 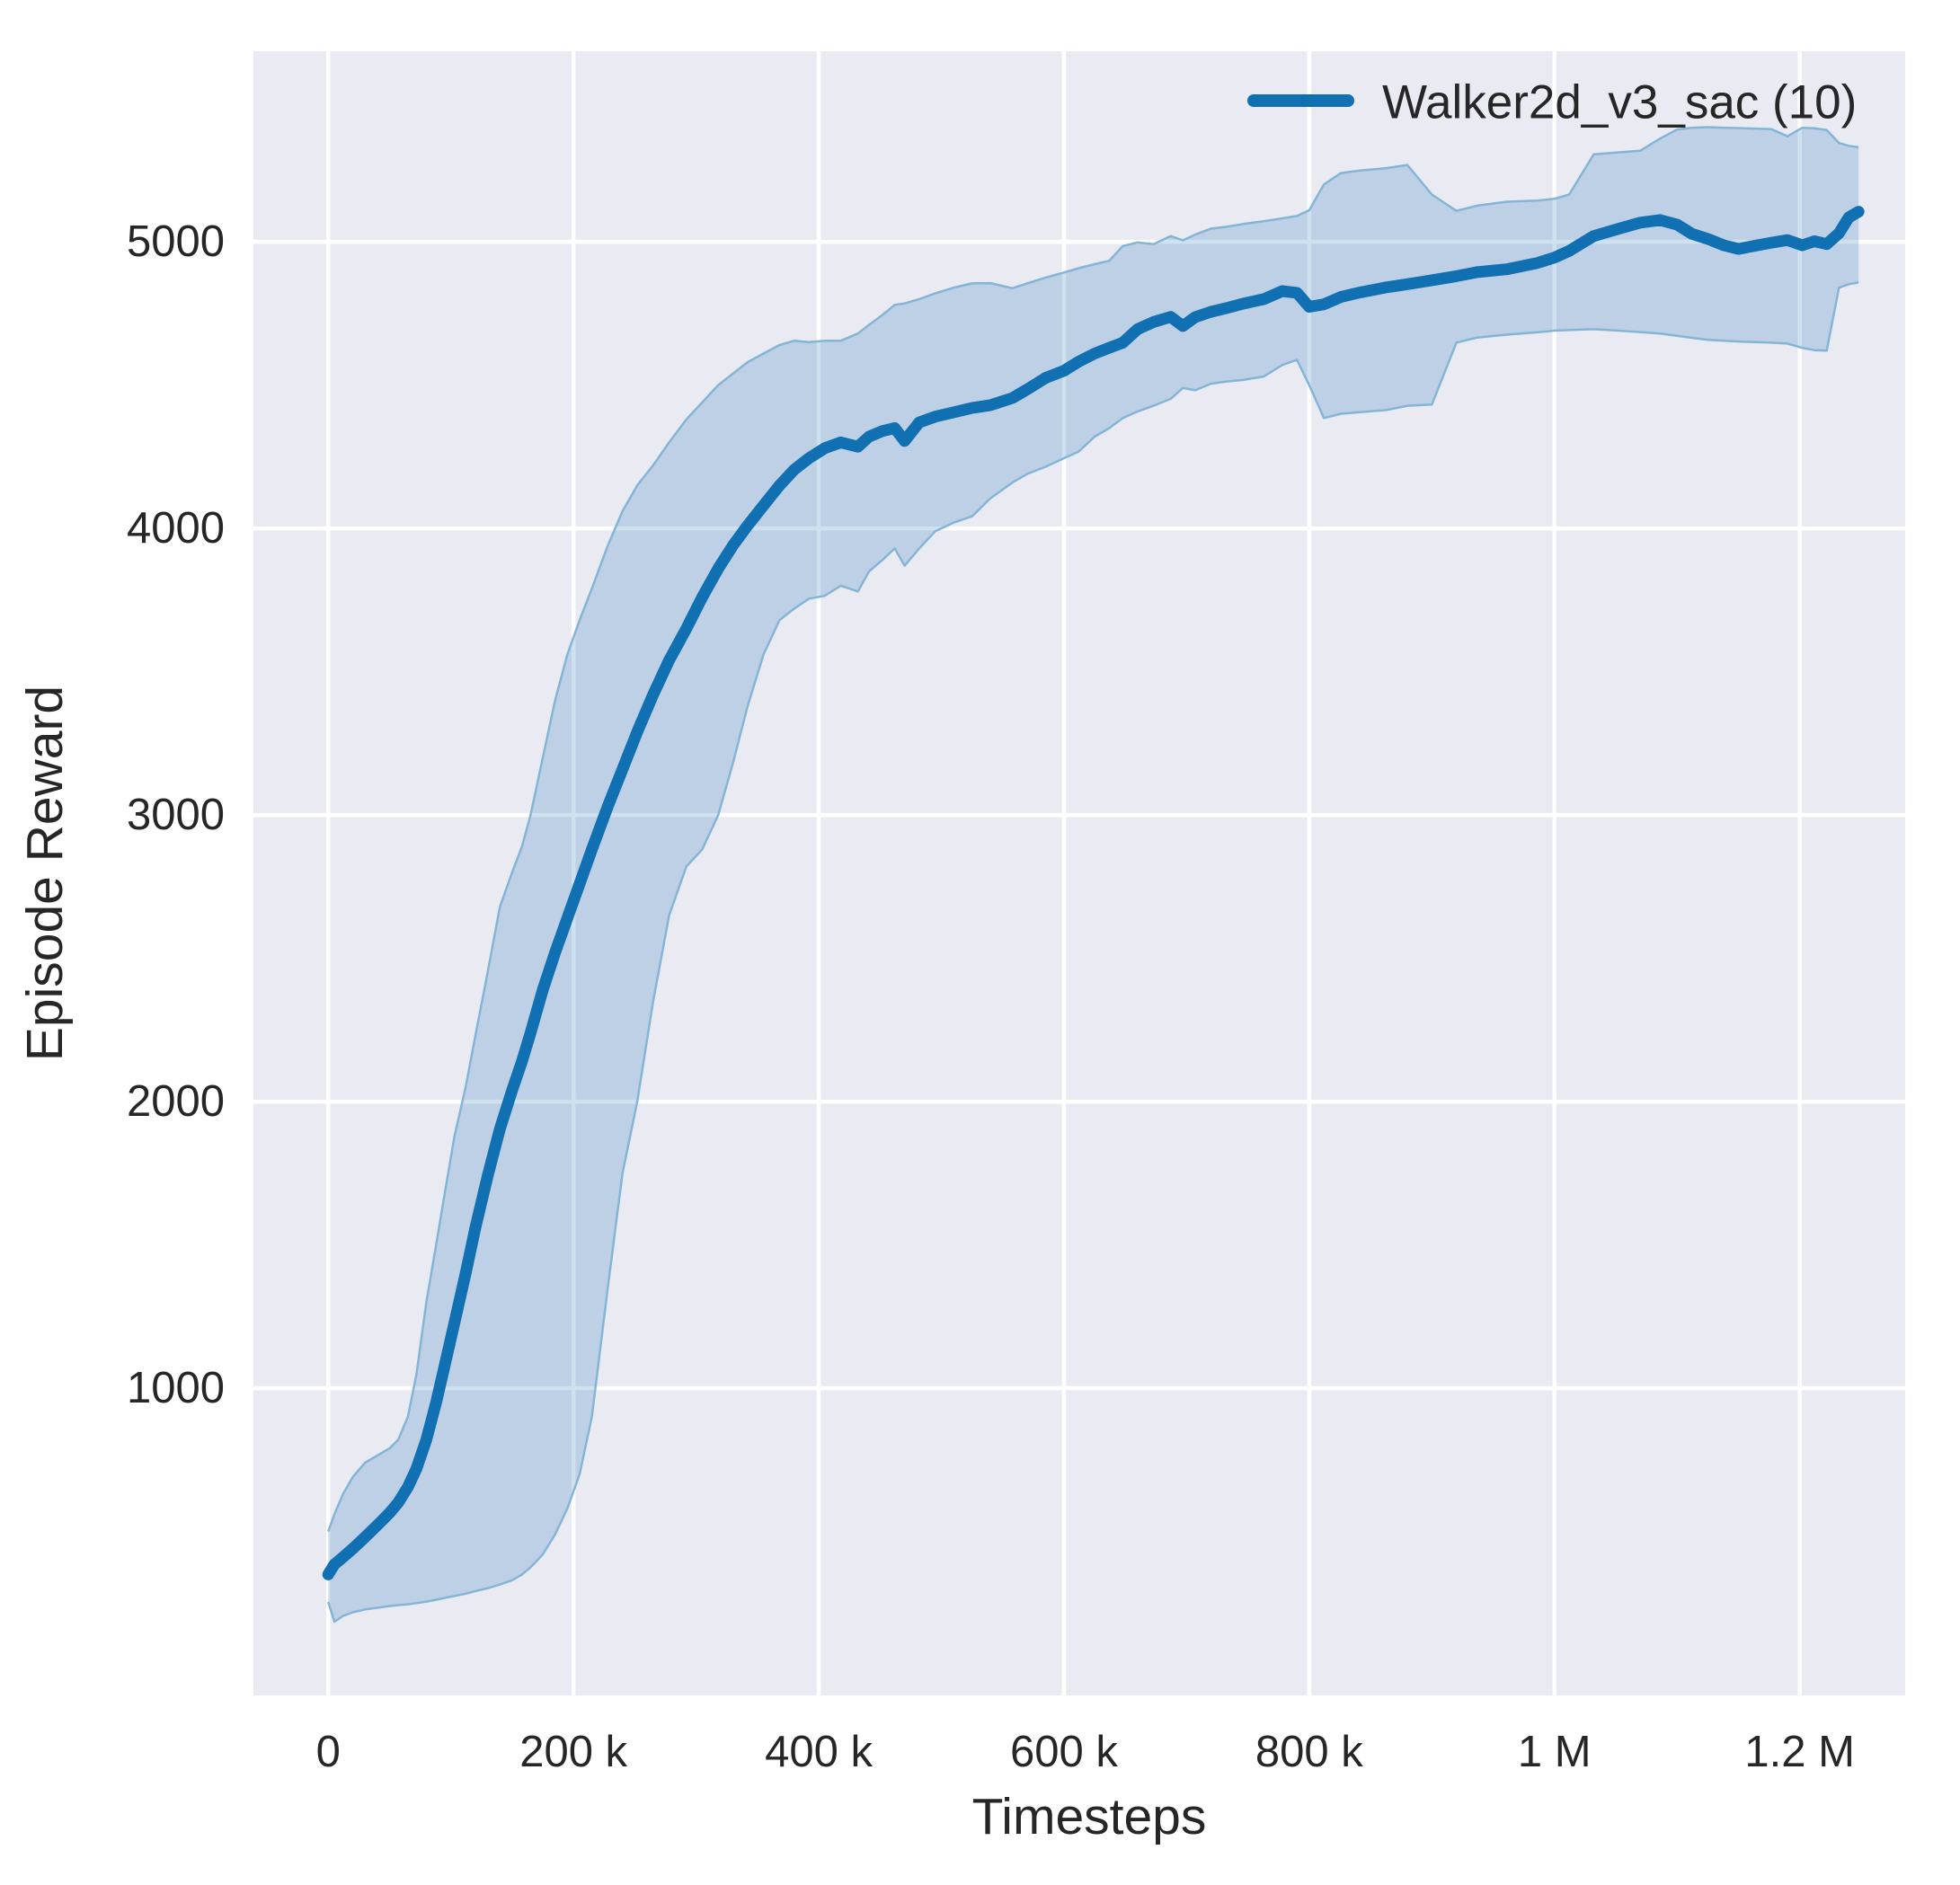 What do you see at coordinates (1620, 102) in the screenshot?
I see `legend-label: Walker2d_v3_sac (10)` at bounding box center [1620, 102].